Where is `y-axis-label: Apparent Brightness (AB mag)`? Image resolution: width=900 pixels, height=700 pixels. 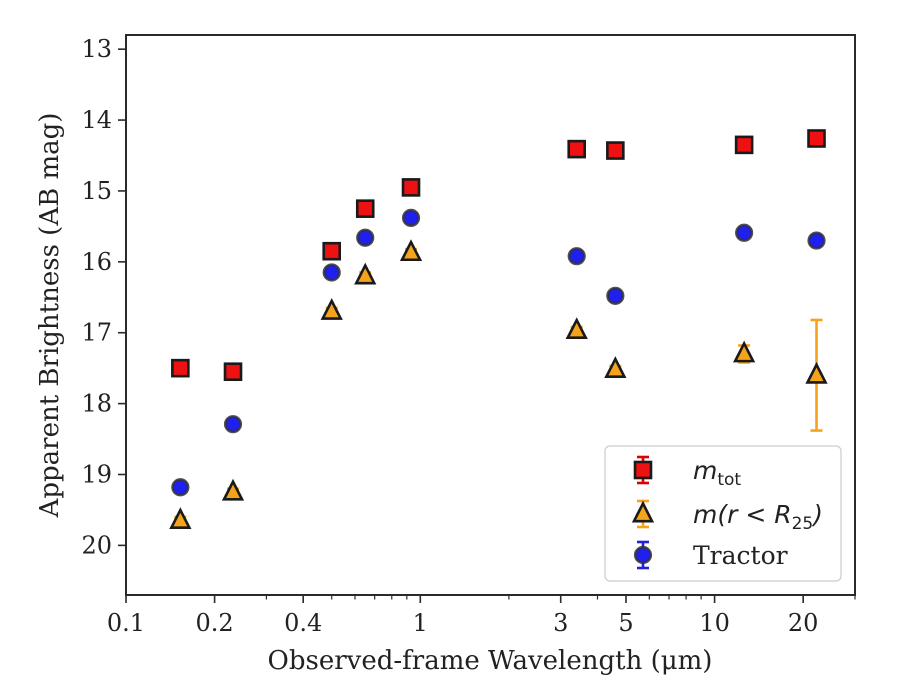
y-axis-label: Apparent Brightness (AB mag) is located at coordinates (50, 316).